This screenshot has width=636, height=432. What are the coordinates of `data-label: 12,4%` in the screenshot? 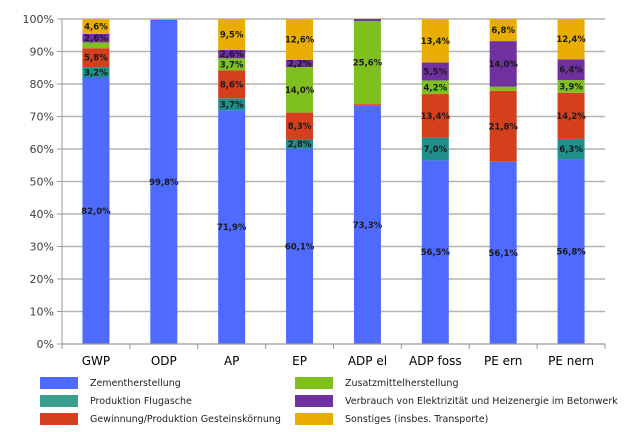 It's located at (571, 40).